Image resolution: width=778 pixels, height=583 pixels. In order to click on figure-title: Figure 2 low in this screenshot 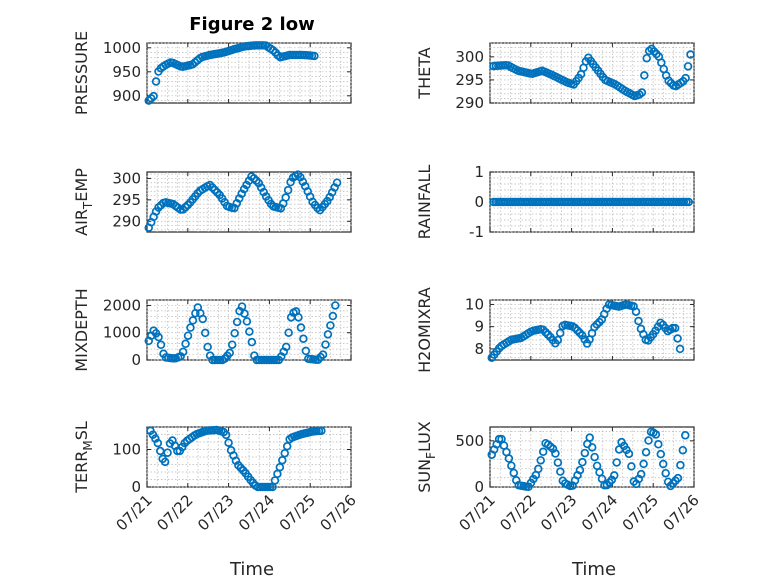, I will do `click(251, 24)`.